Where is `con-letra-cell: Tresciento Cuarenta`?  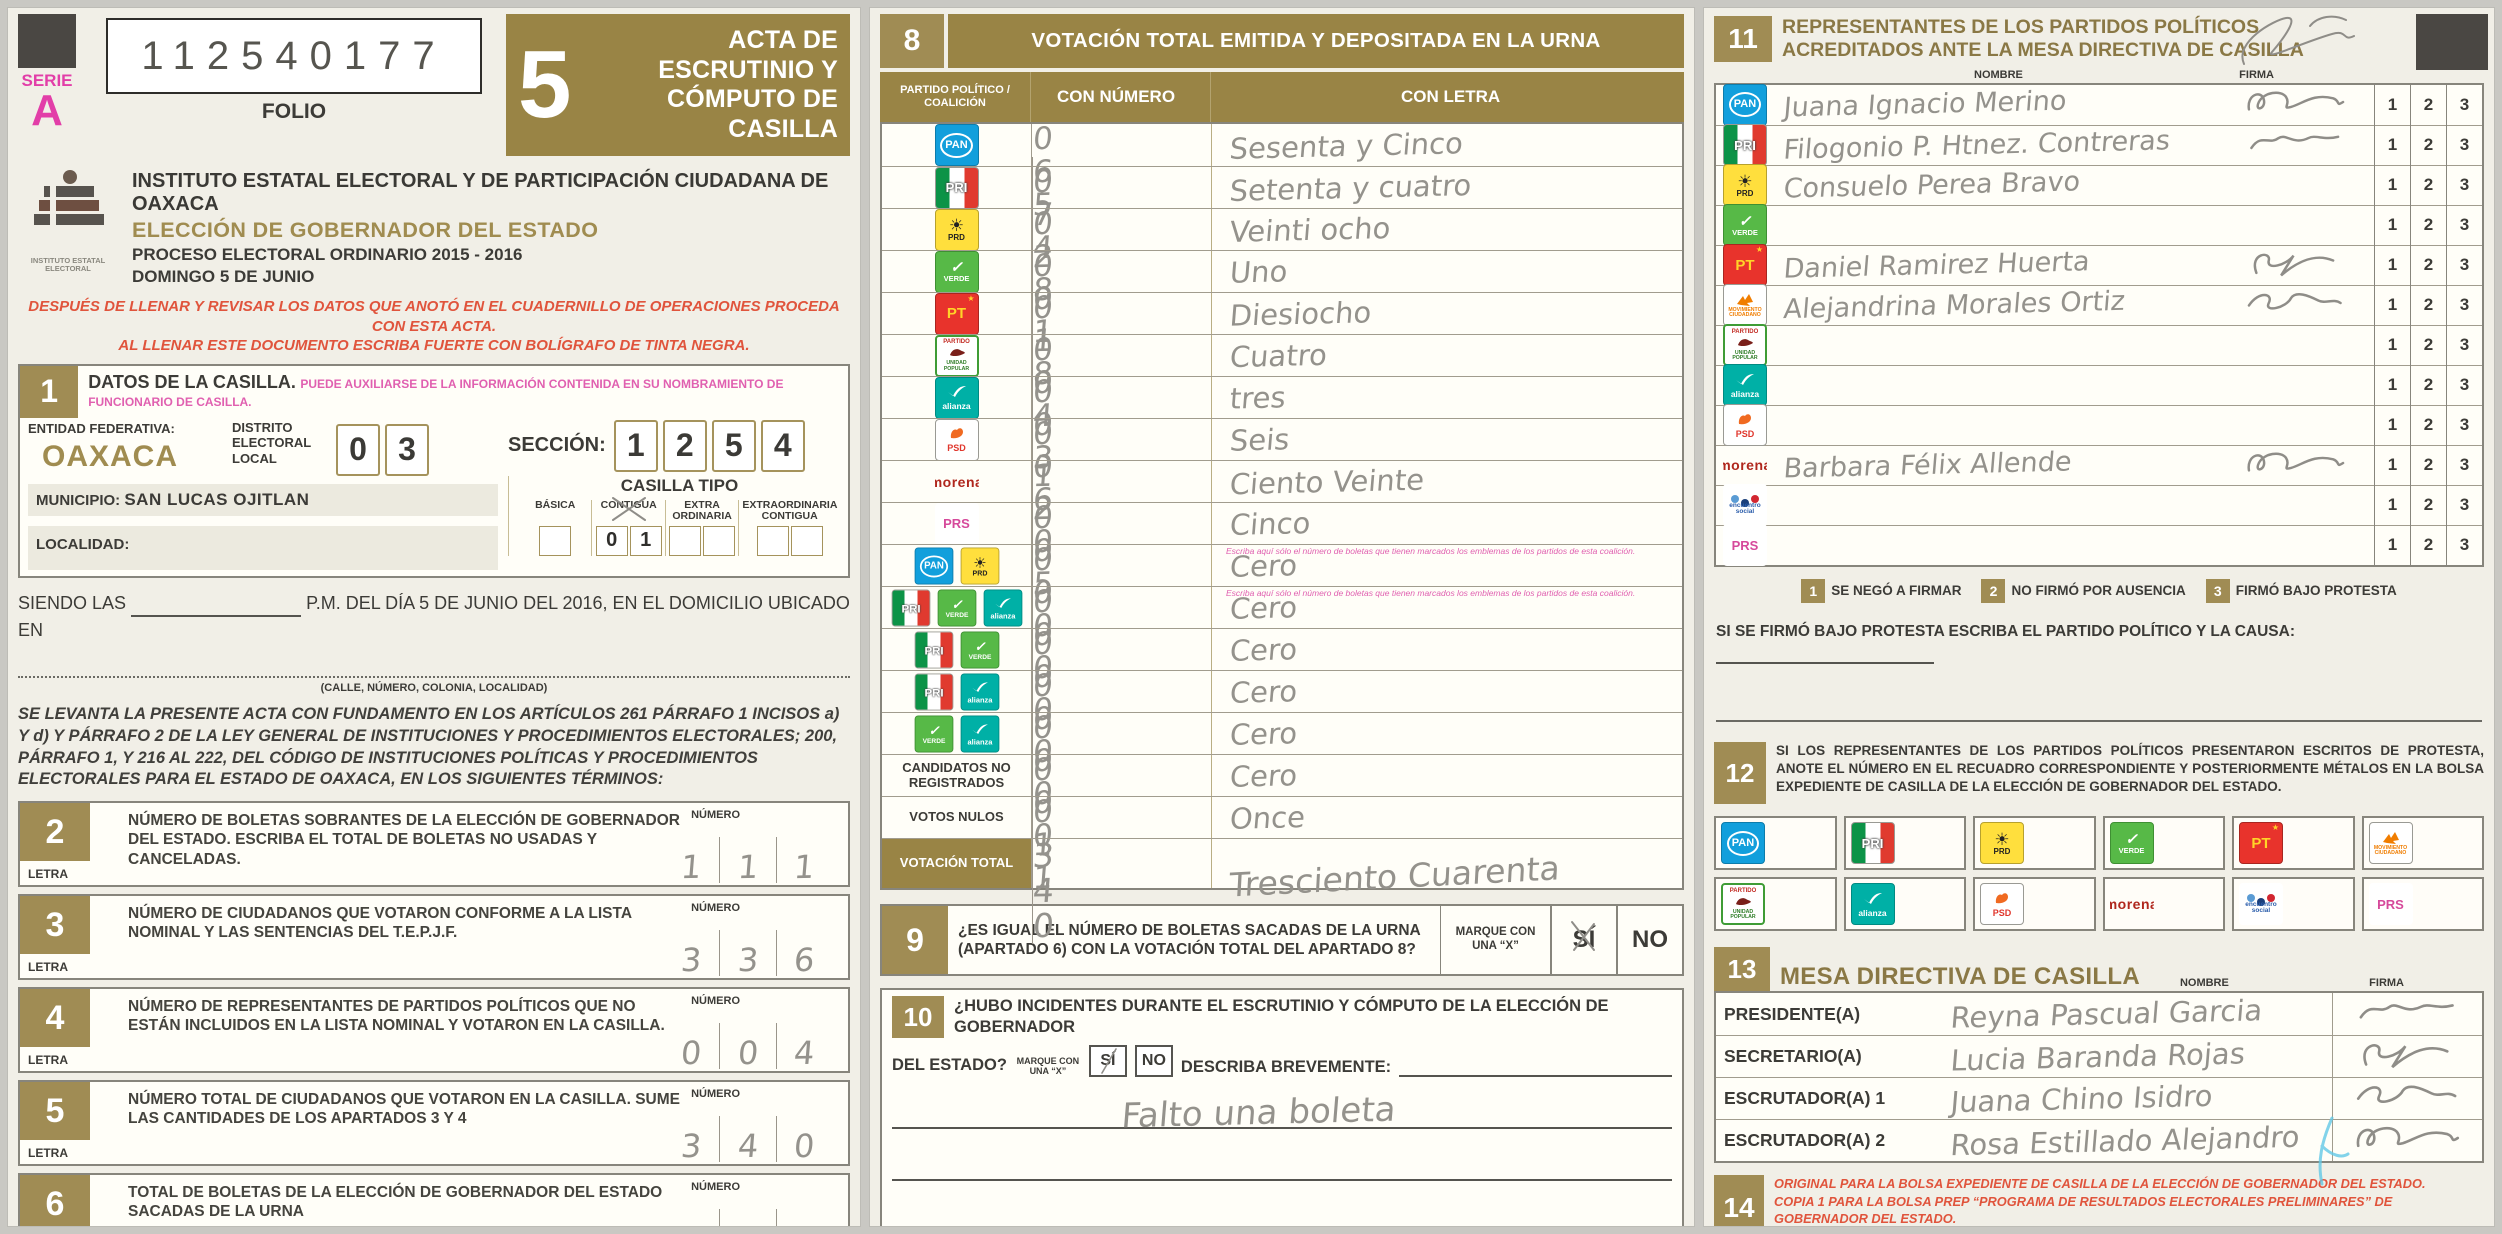 con-letra-cell: Tresciento Cuarenta is located at coordinates (1447, 871).